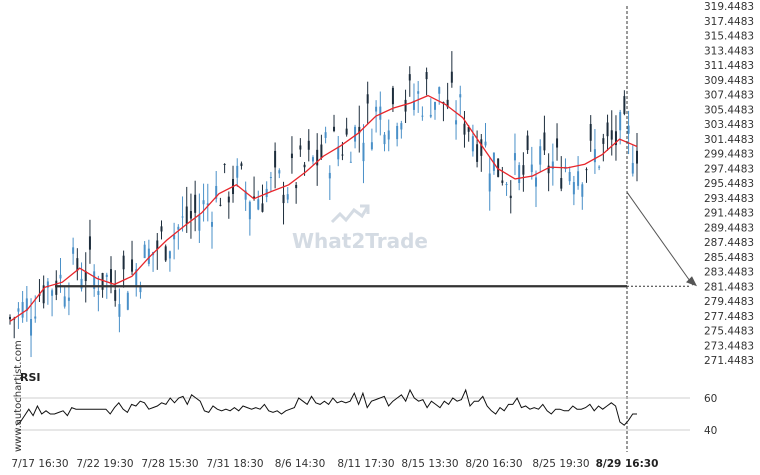  Describe the element at coordinates (729, 317) in the screenshot. I see `price-tick-label: 277.4483` at that location.